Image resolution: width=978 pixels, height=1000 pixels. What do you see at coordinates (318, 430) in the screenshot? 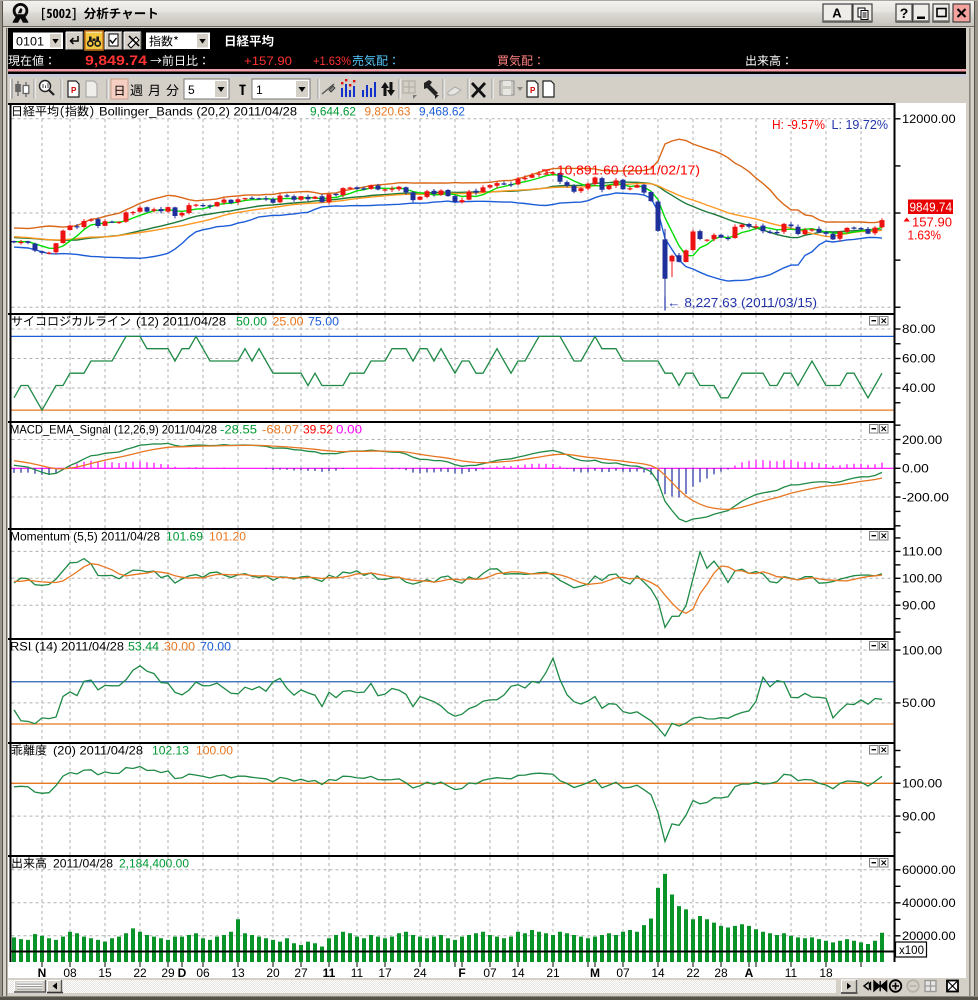
I see `svg-text: 39.52` at bounding box center [318, 430].